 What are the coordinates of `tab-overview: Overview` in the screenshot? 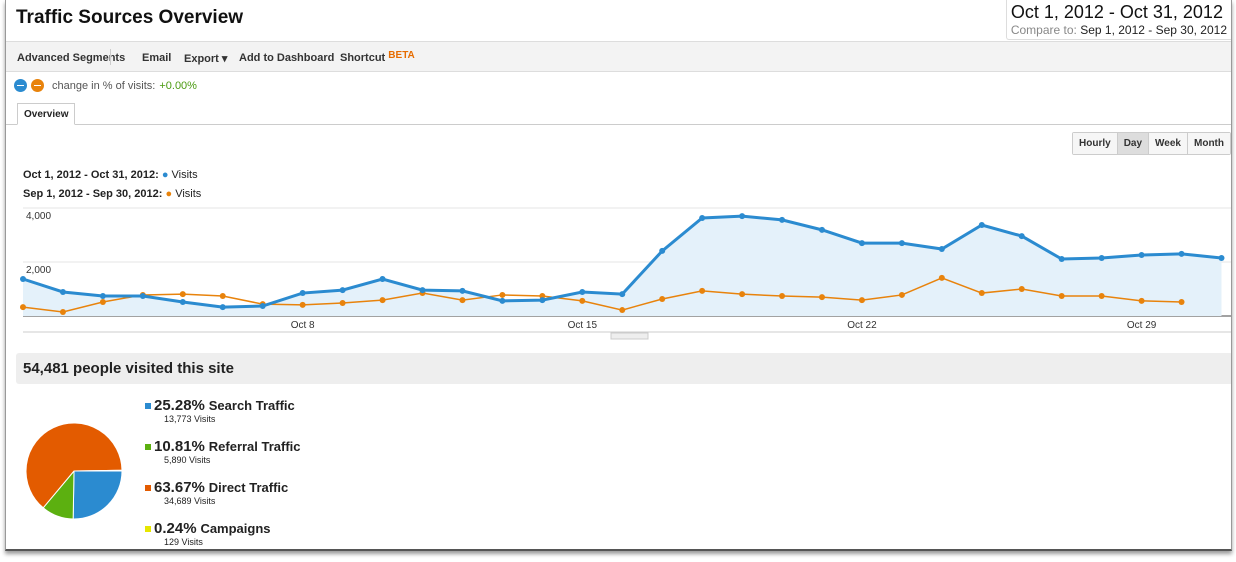 It's located at (46, 114).